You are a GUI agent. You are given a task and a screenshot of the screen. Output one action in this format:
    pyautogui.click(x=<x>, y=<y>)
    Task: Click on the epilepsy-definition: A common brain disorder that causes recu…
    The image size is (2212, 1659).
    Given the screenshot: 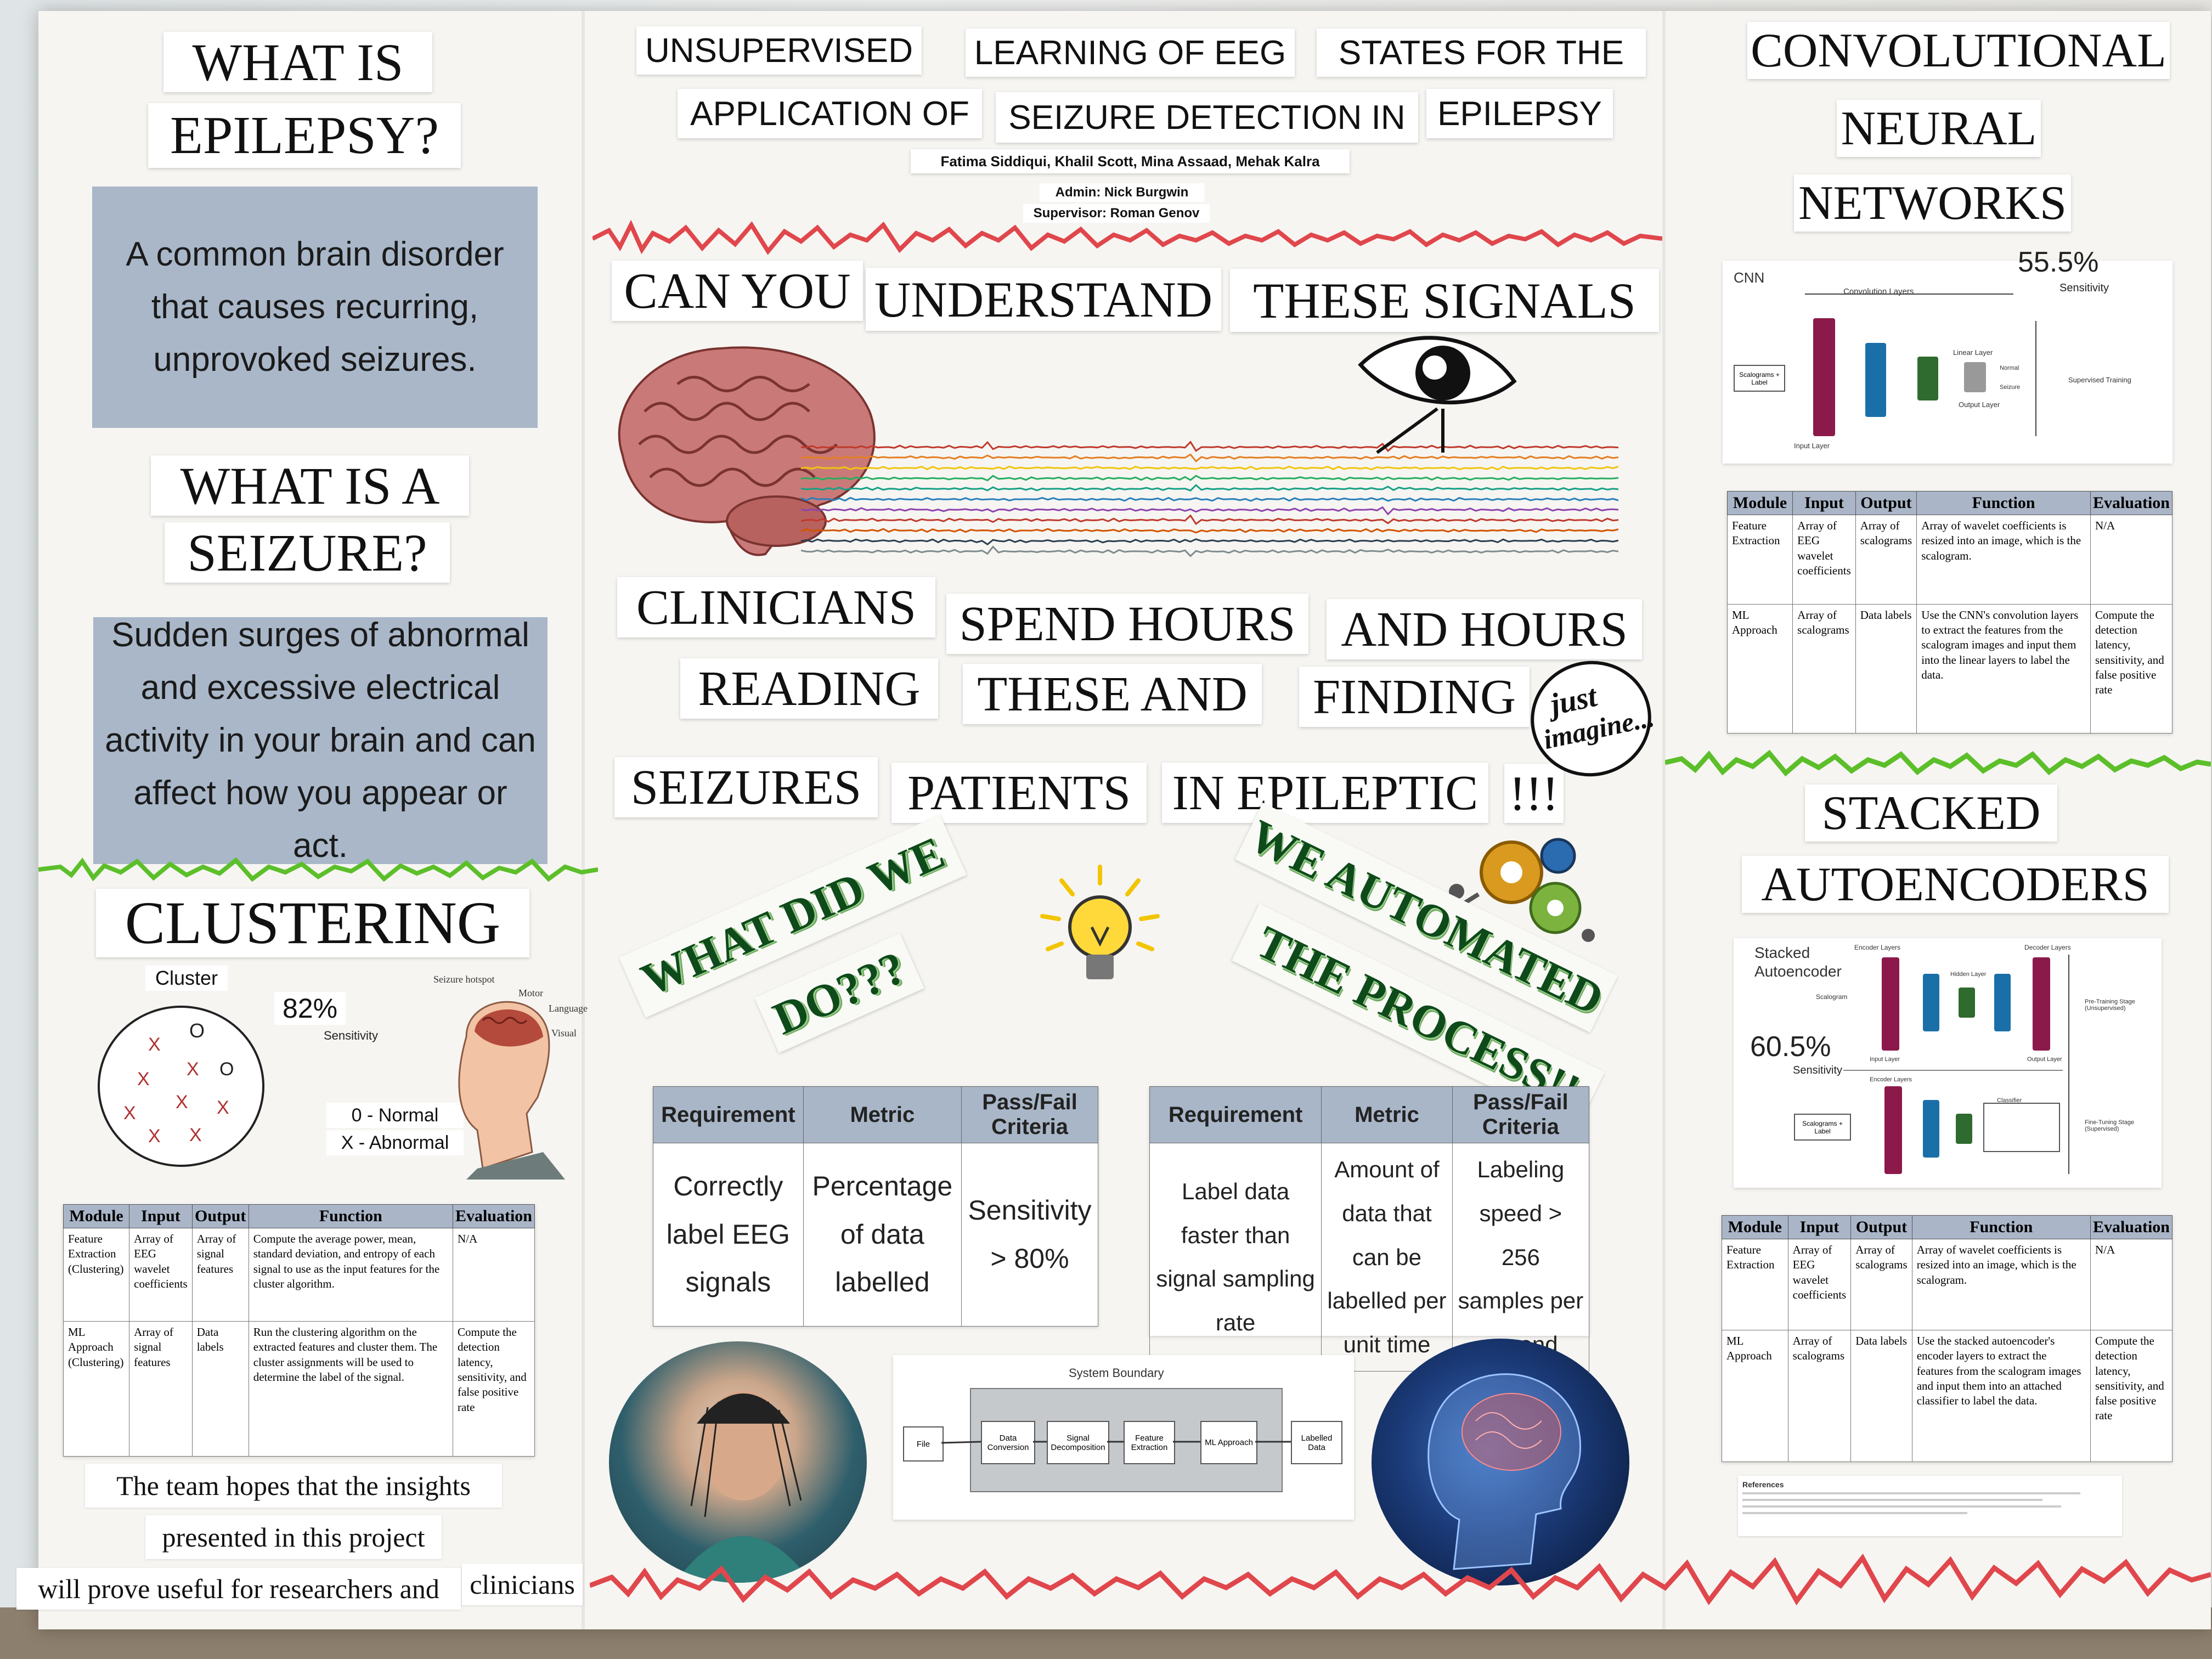 What is the action you would take?
    pyautogui.click(x=315, y=307)
    